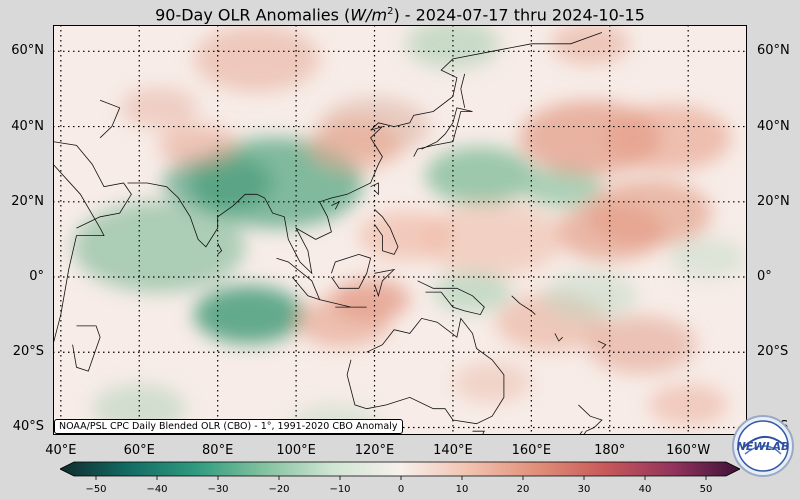  I want to click on longitude-label: 100°E, so click(296, 450).